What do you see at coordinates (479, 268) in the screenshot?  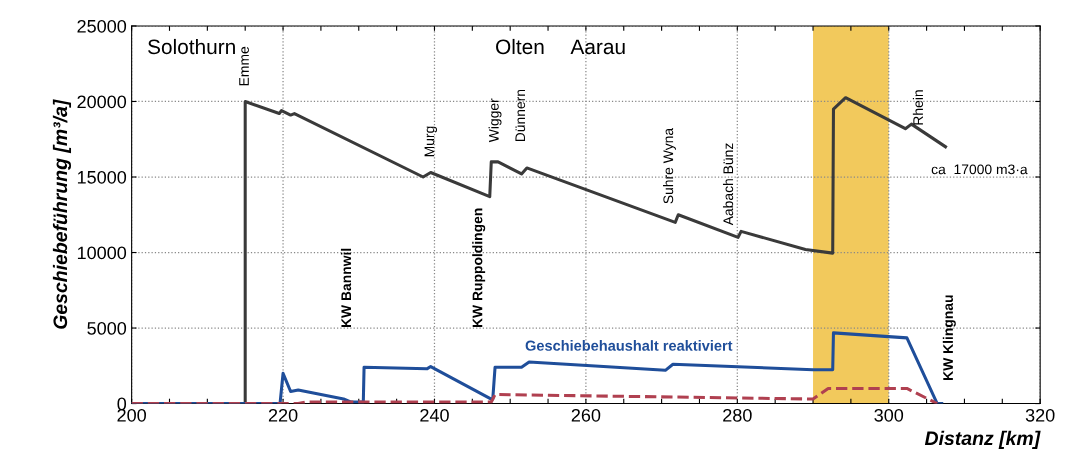 I see `annotation: KW Ruppoldingen` at bounding box center [479, 268].